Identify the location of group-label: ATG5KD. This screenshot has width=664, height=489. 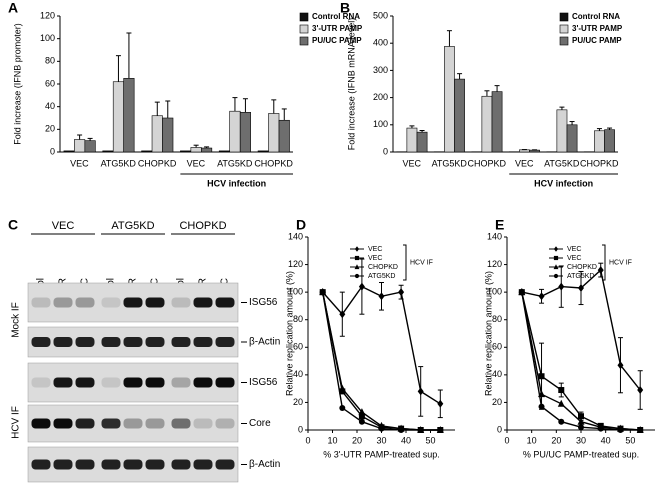
(132, 226).